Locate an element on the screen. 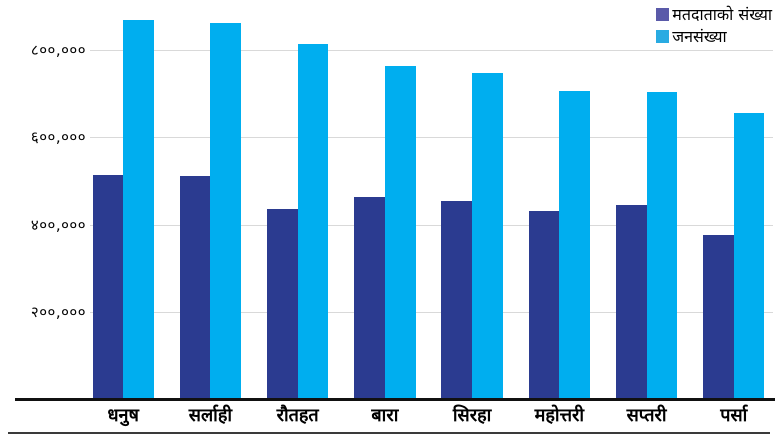  x-tick-label-5: महोत्तरी is located at coordinates (559, 415).